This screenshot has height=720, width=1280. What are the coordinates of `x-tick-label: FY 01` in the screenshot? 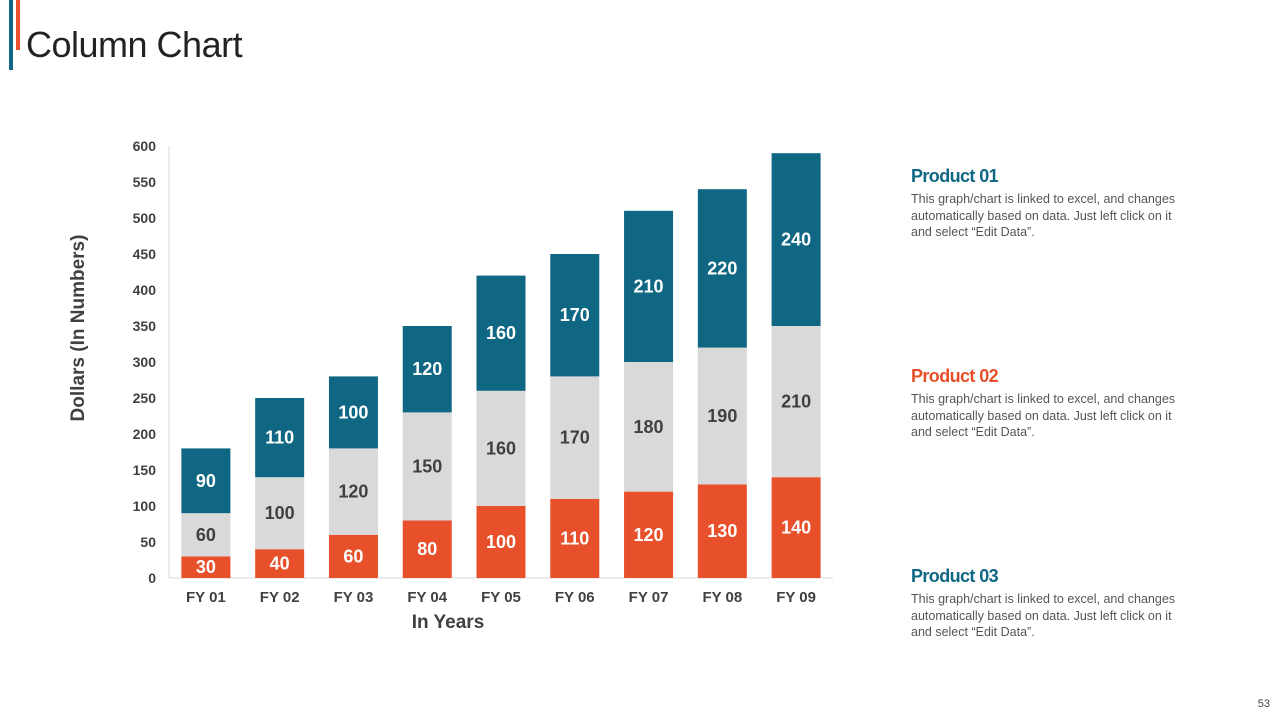 It's located at (206, 597).